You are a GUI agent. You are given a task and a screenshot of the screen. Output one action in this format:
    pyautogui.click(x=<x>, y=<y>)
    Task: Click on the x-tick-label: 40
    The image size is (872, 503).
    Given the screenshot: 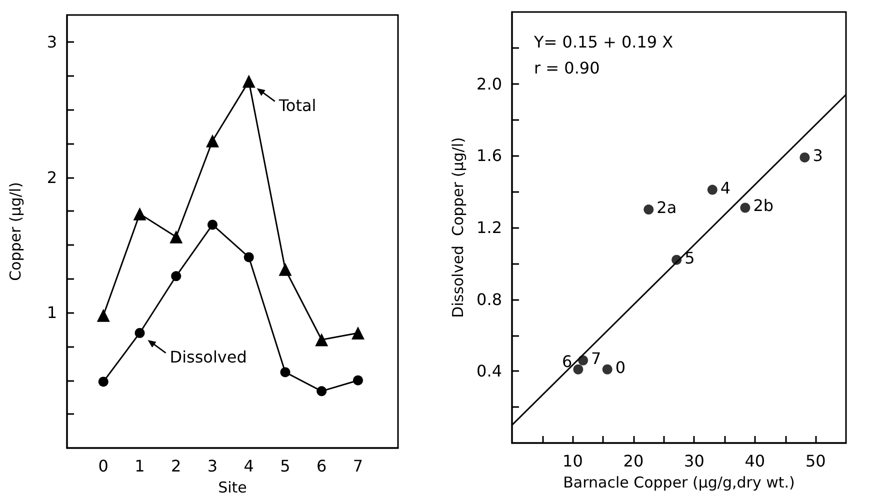 What is the action you would take?
    pyautogui.click(x=755, y=461)
    